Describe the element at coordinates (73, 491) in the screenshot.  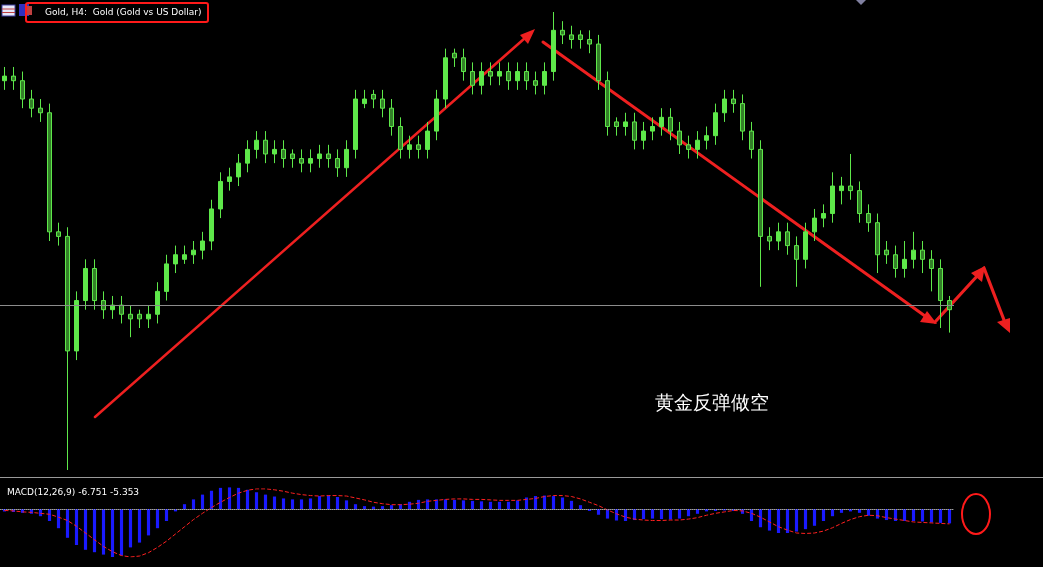
I see `chart-title: MACD(12,26,9) -6.751 -5.353` at that location.